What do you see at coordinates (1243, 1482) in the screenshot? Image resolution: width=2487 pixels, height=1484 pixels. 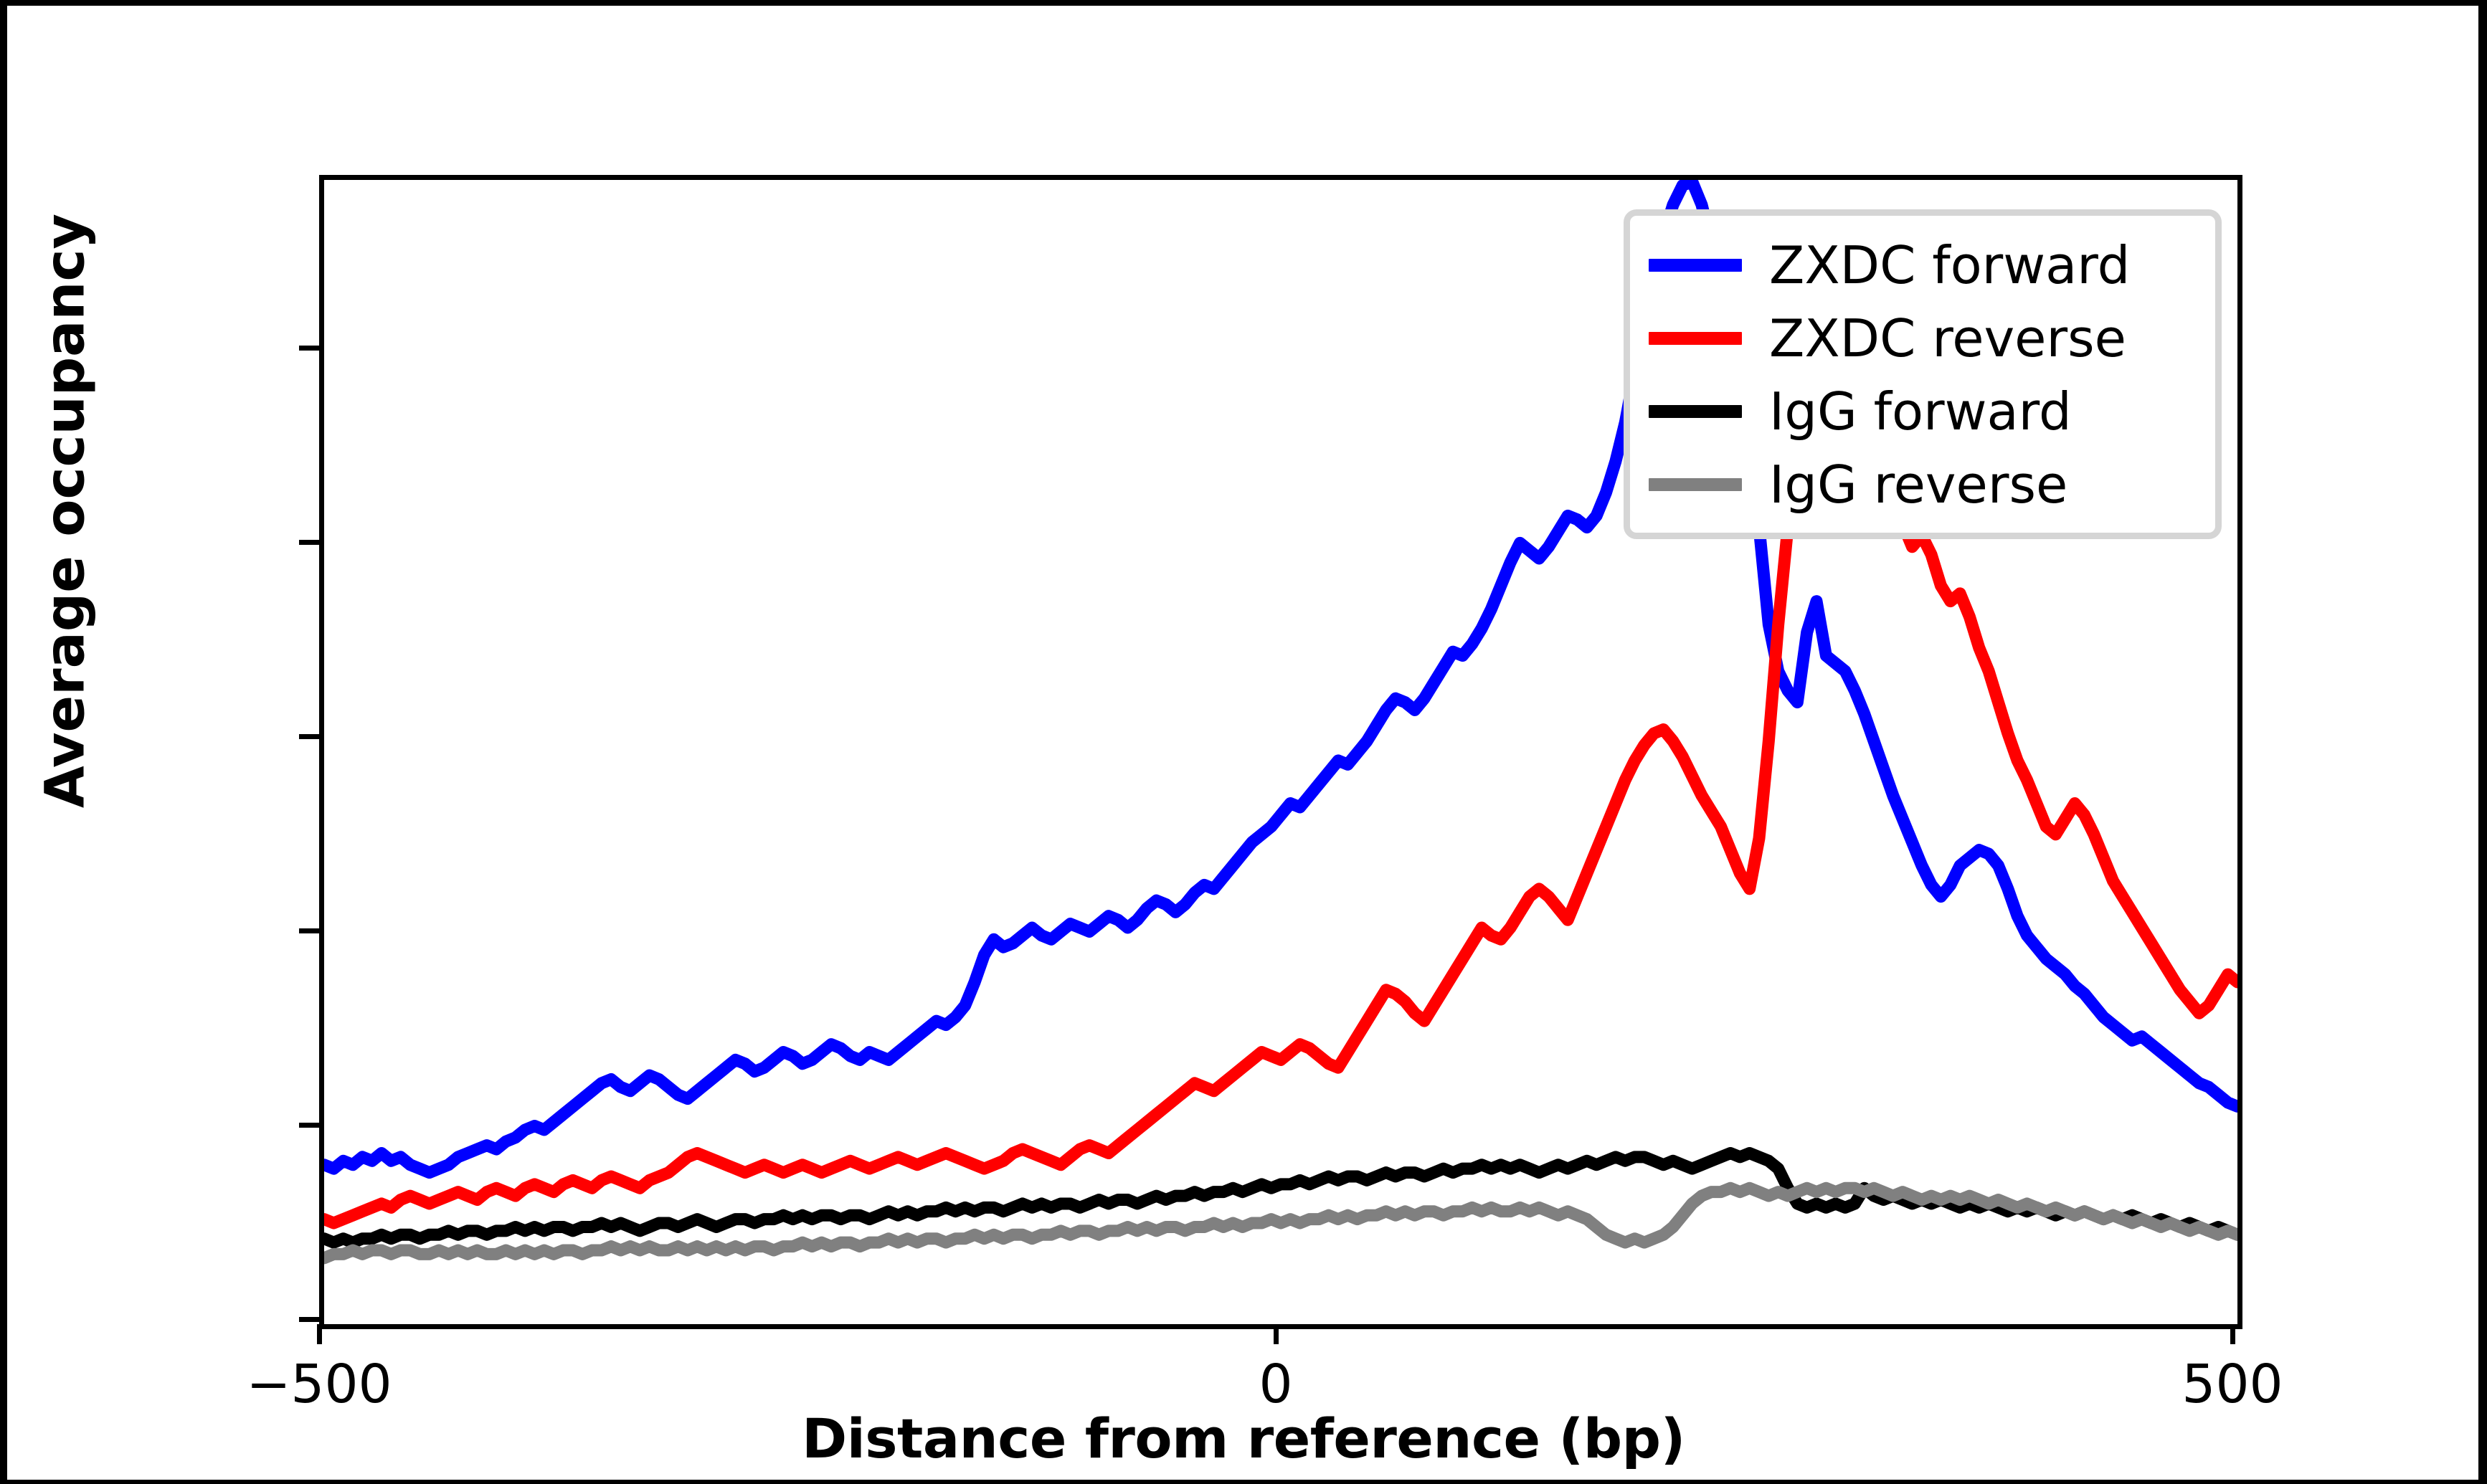 I see `image-border-bottom` at bounding box center [1243, 1482].